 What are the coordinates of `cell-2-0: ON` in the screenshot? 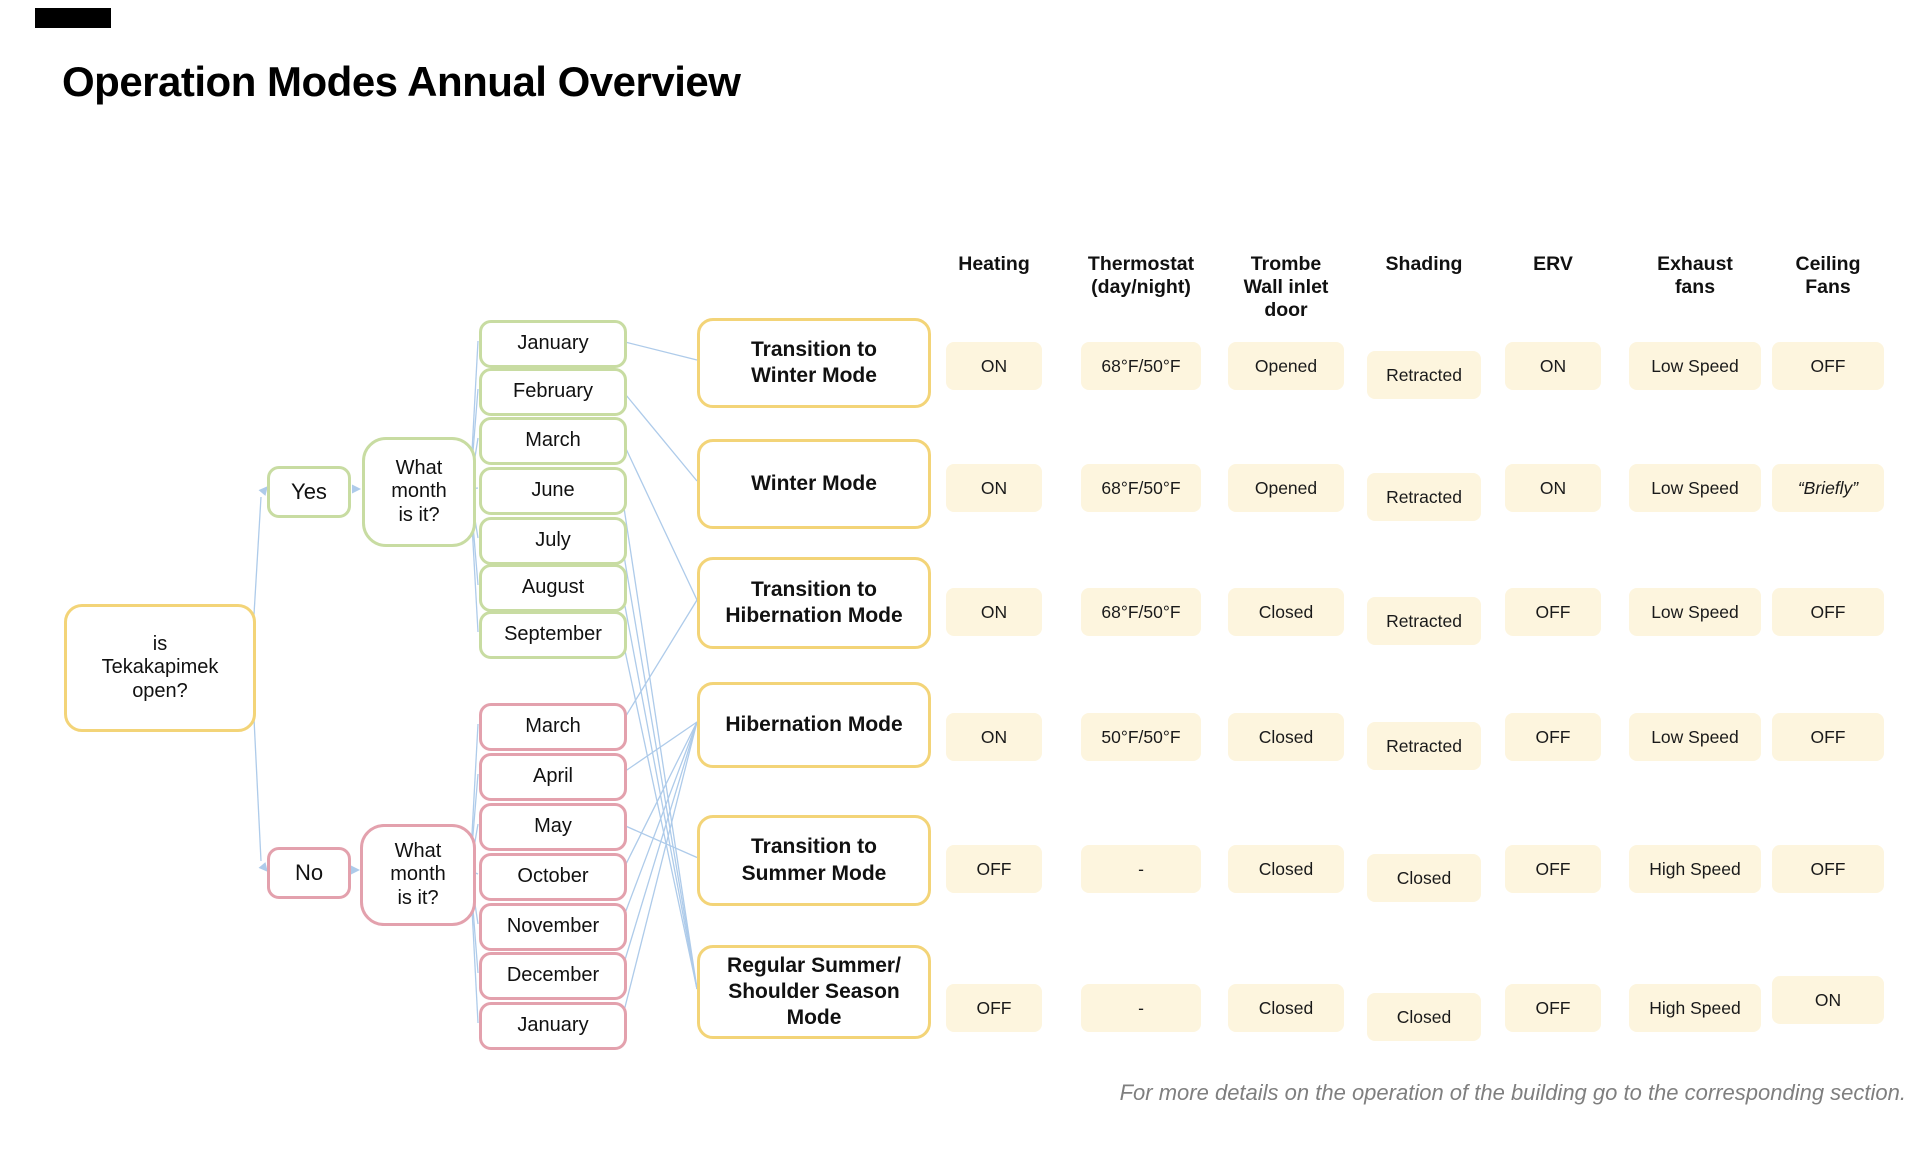 It's located at (994, 612).